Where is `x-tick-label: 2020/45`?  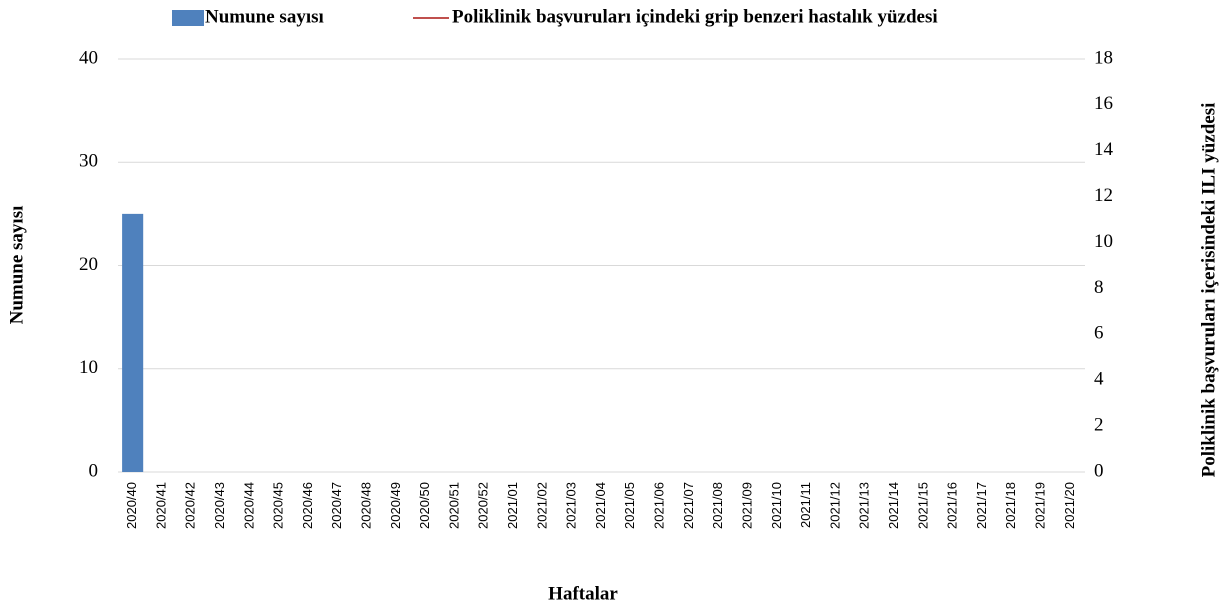 x-tick-label: 2020/45 is located at coordinates (278, 505).